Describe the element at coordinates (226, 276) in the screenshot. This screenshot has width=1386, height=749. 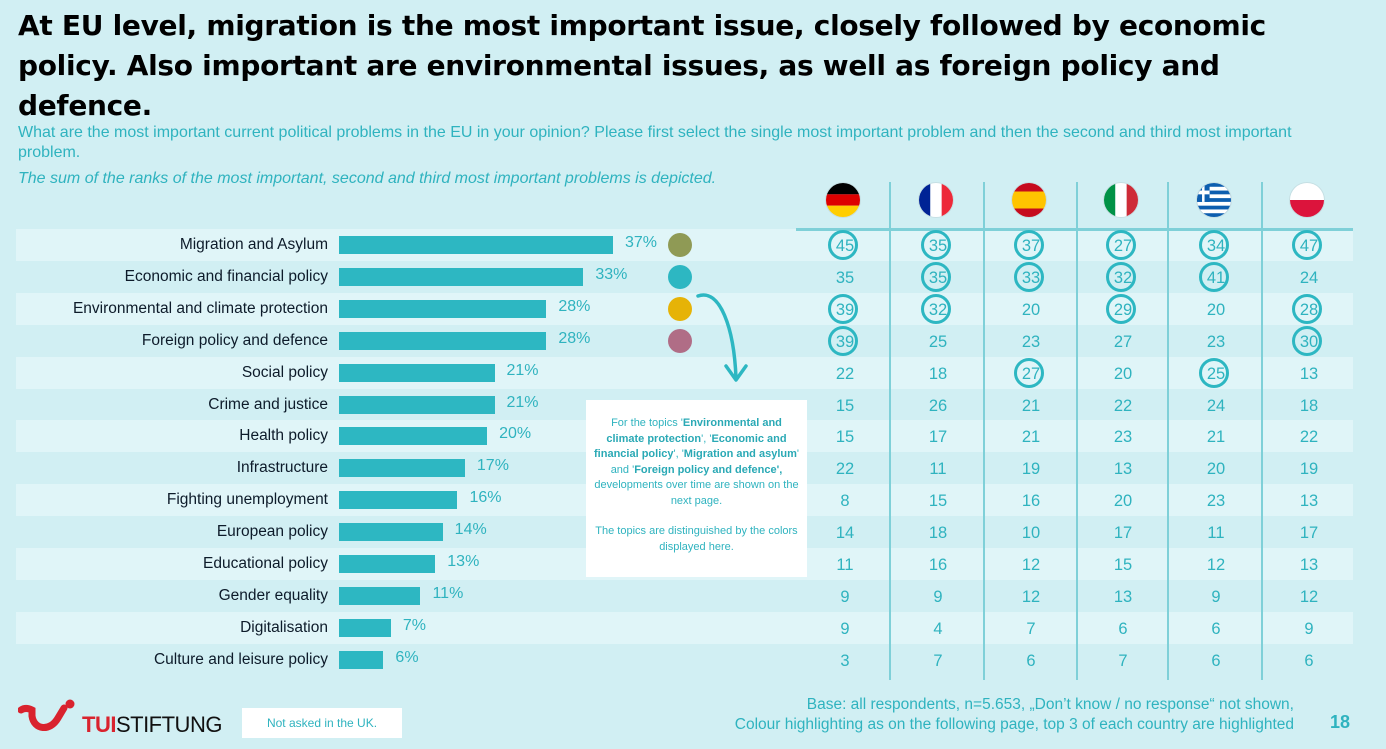
I see `bar-category-label: Economic and financial policy` at that location.